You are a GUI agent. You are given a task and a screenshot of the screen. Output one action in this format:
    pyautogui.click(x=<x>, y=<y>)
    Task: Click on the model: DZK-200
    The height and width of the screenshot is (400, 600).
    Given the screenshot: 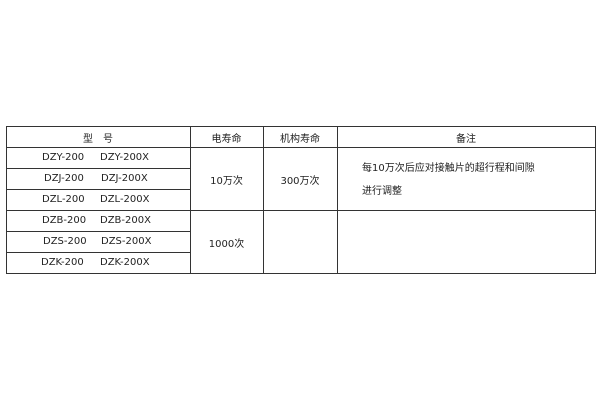 What is the action you would take?
    pyautogui.click(x=62, y=262)
    